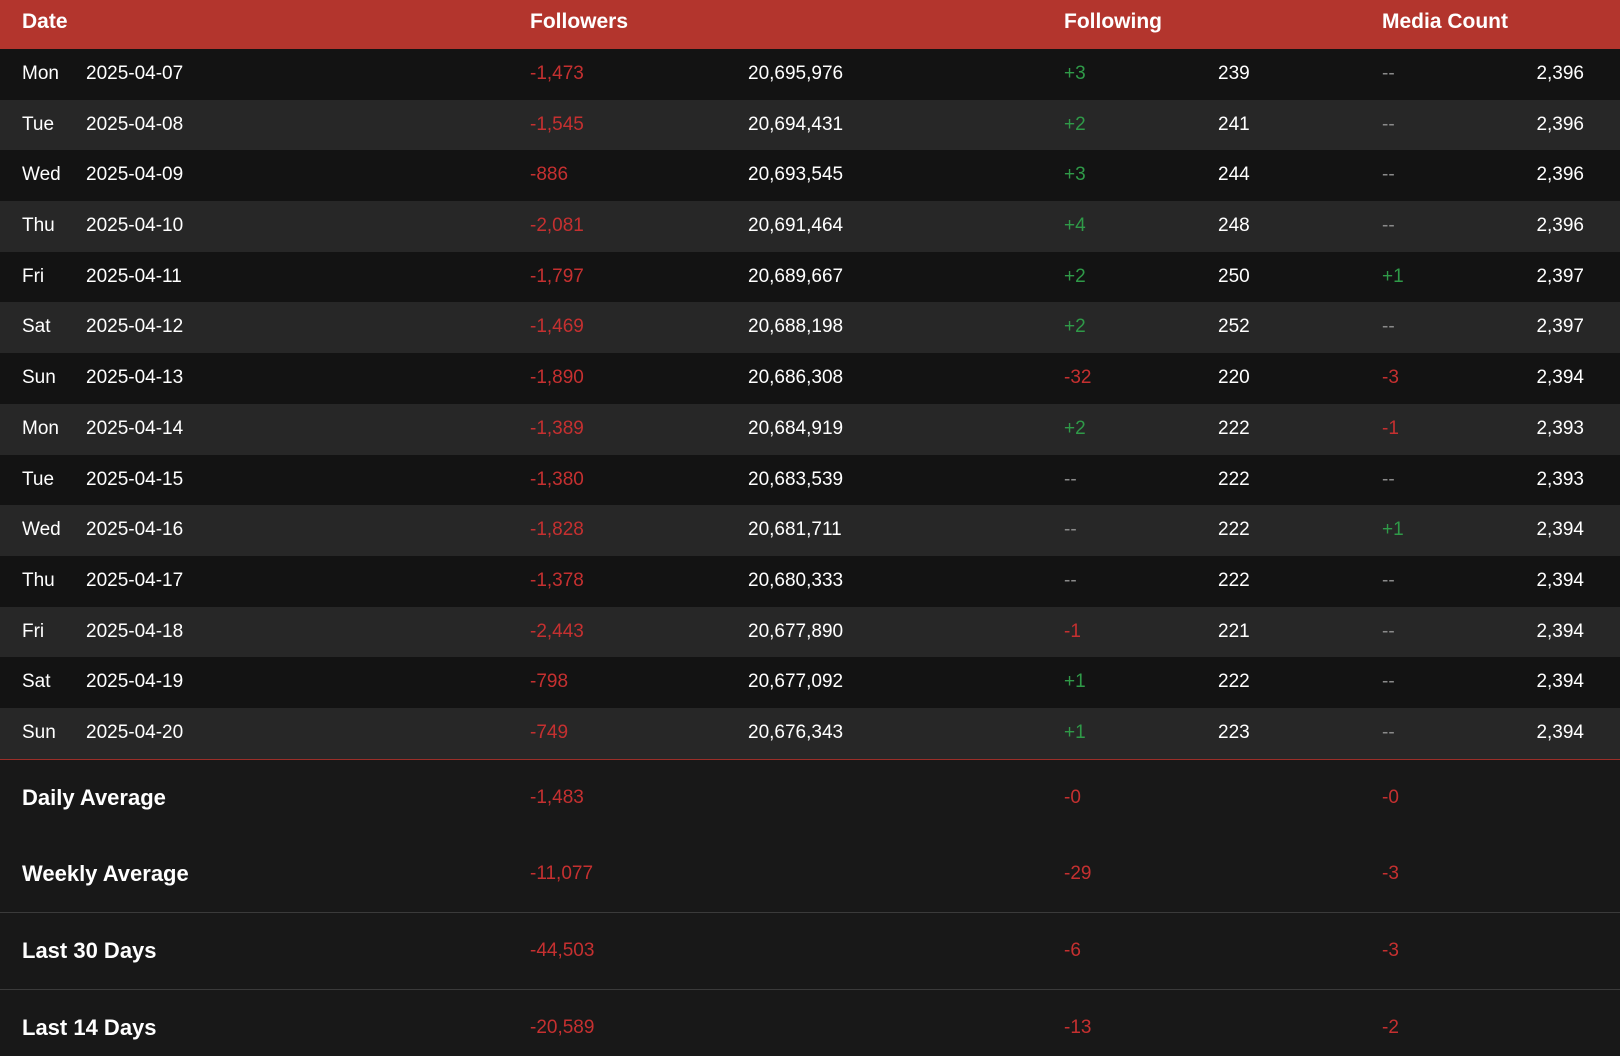 This screenshot has height=1056, width=1620. I want to click on followers-total-cell: 20,693,545, so click(796, 175).